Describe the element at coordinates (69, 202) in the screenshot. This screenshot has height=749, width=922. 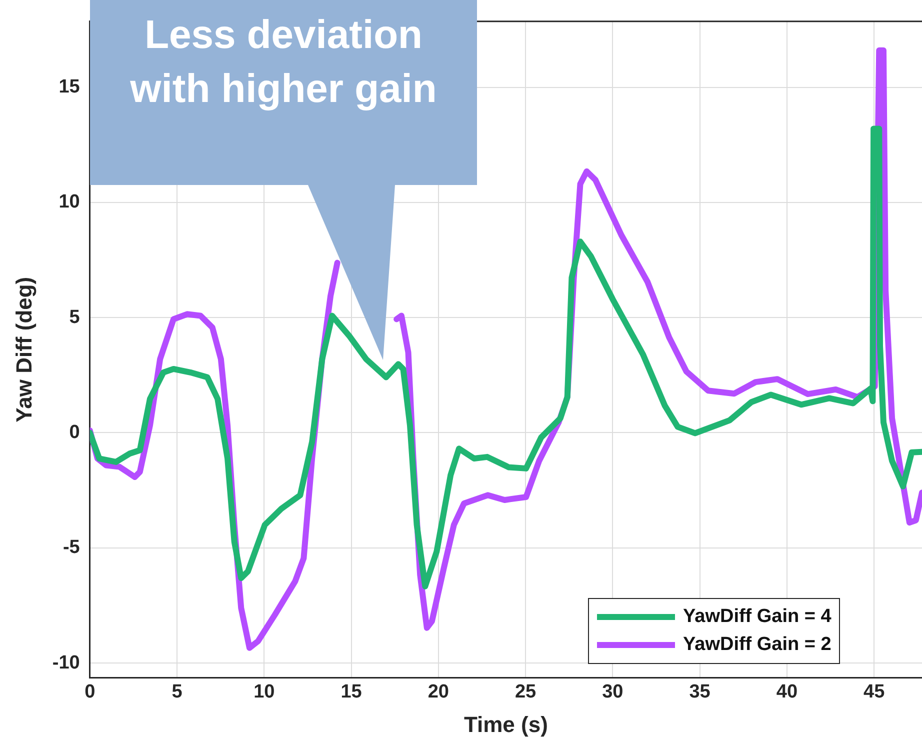
I see `y-tick-label: 10` at that location.